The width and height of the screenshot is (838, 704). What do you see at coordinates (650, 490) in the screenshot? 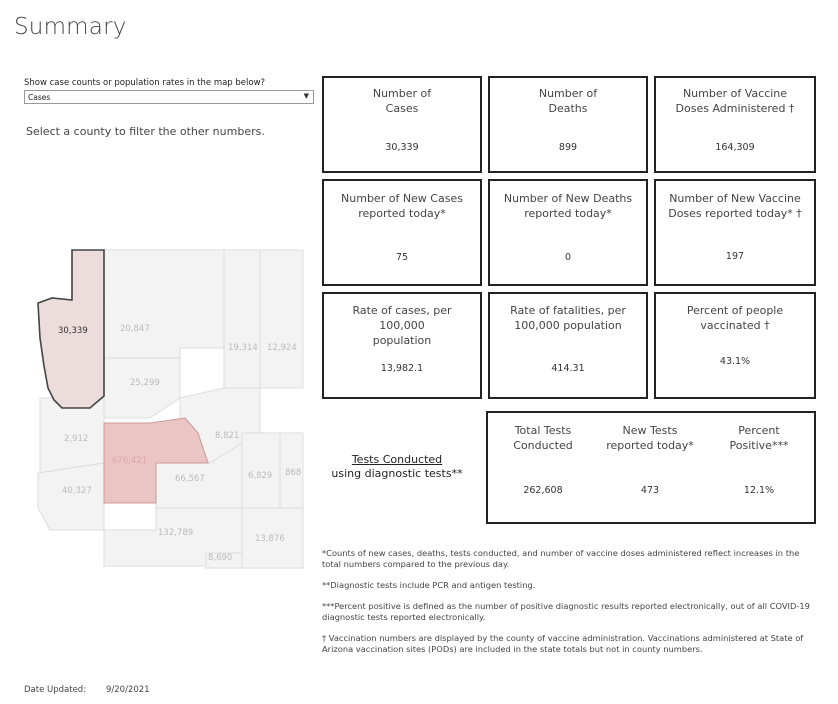
I see `tests-value: 473` at bounding box center [650, 490].